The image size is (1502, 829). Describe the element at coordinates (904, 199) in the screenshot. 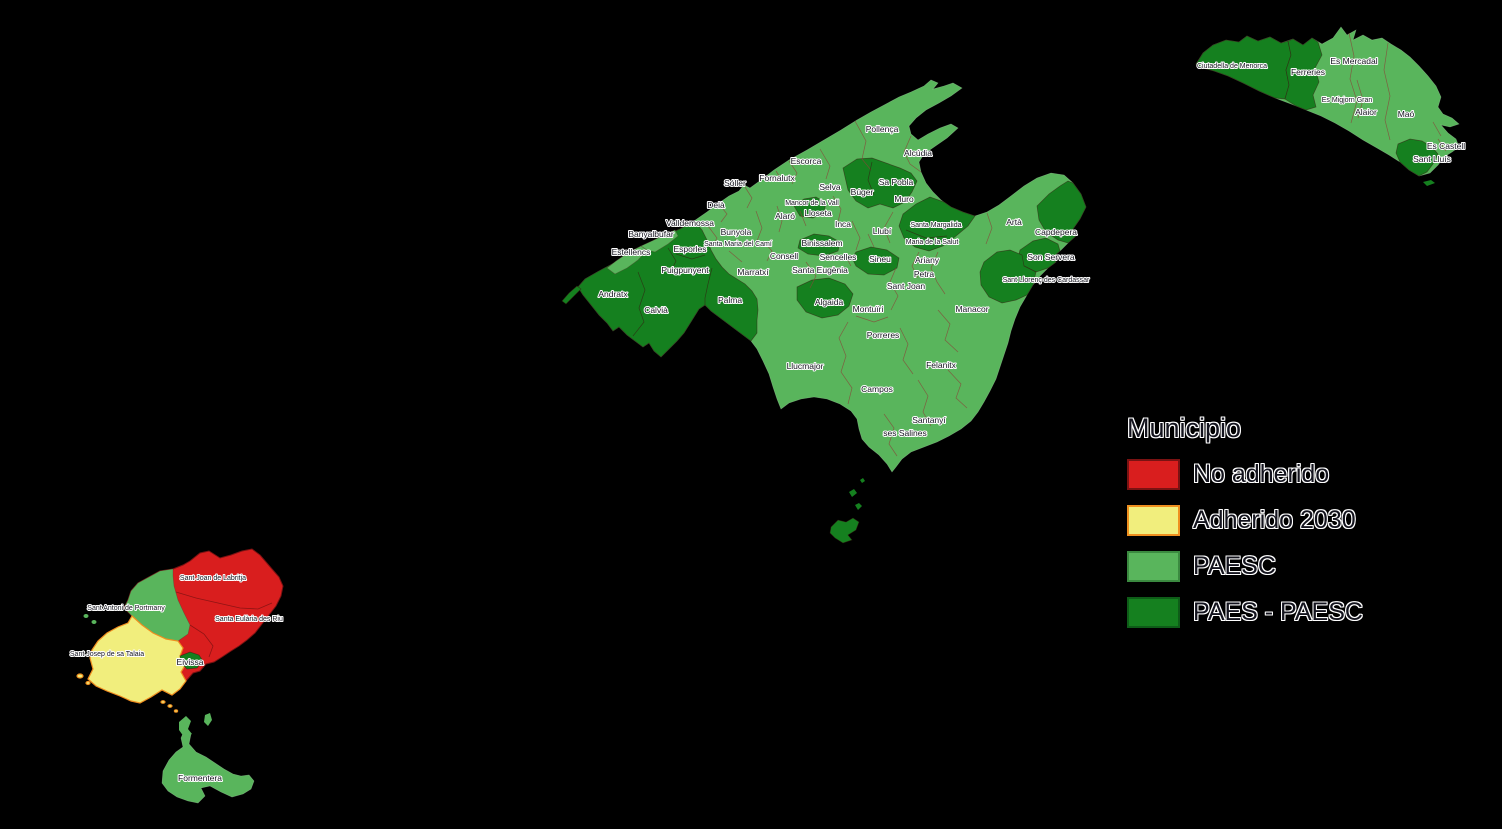

I see `label-muro: Muro` at that location.